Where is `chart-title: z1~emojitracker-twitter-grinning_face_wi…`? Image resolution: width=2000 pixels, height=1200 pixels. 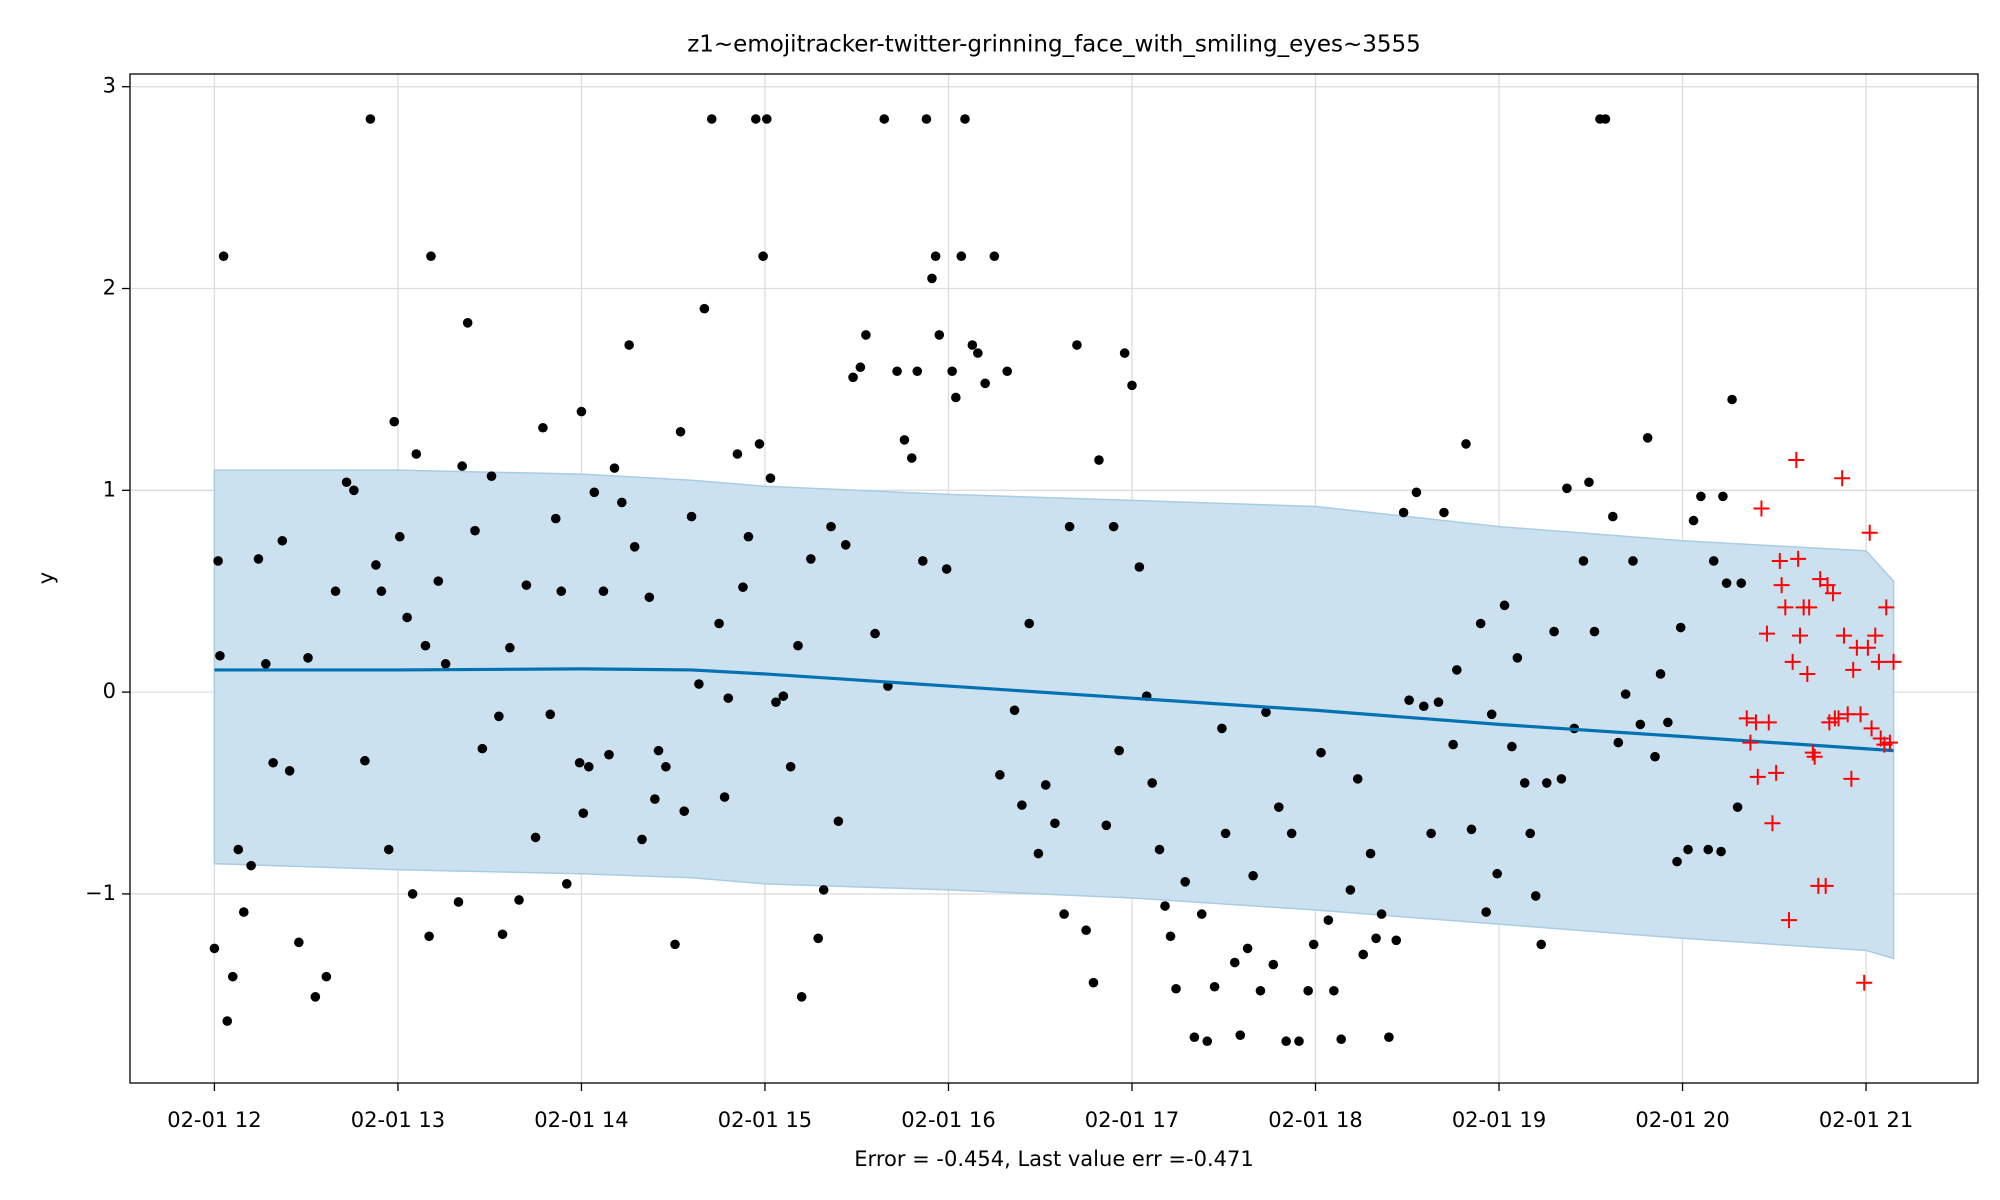 chart-title: z1~emojitracker-twitter-grinning_face_wi… is located at coordinates (1054, 45).